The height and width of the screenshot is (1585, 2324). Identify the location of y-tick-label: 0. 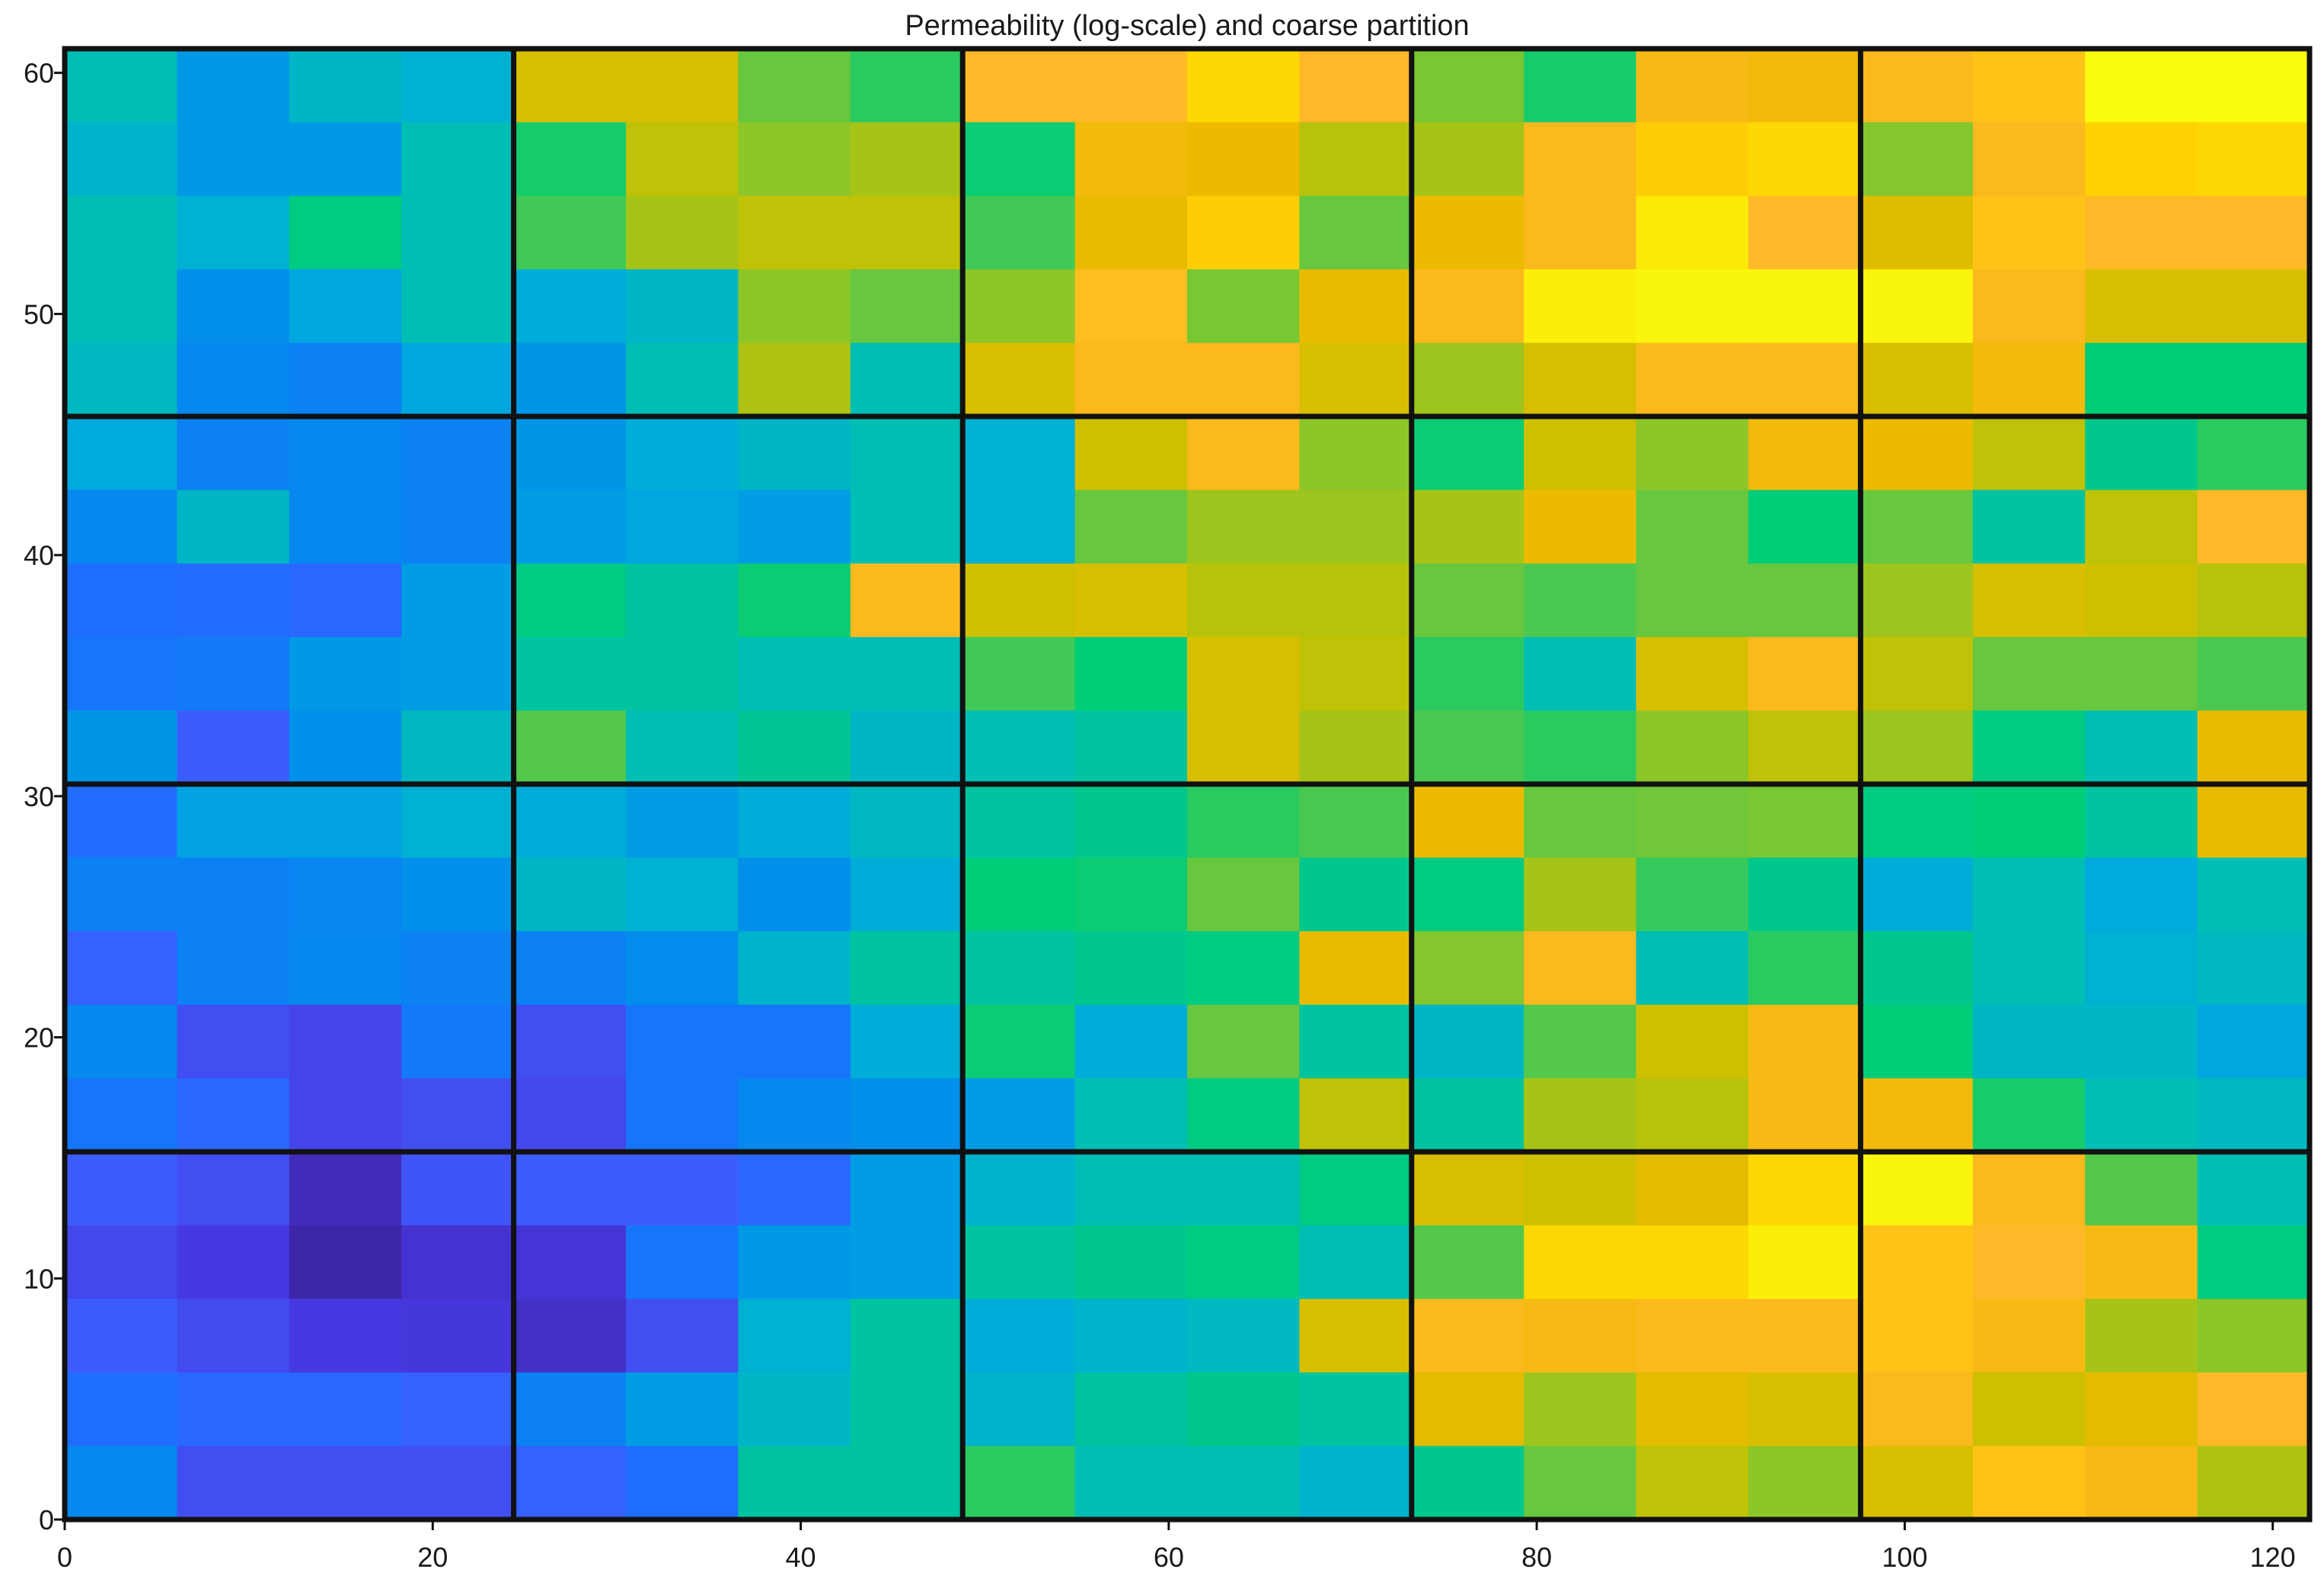
(46, 1520).